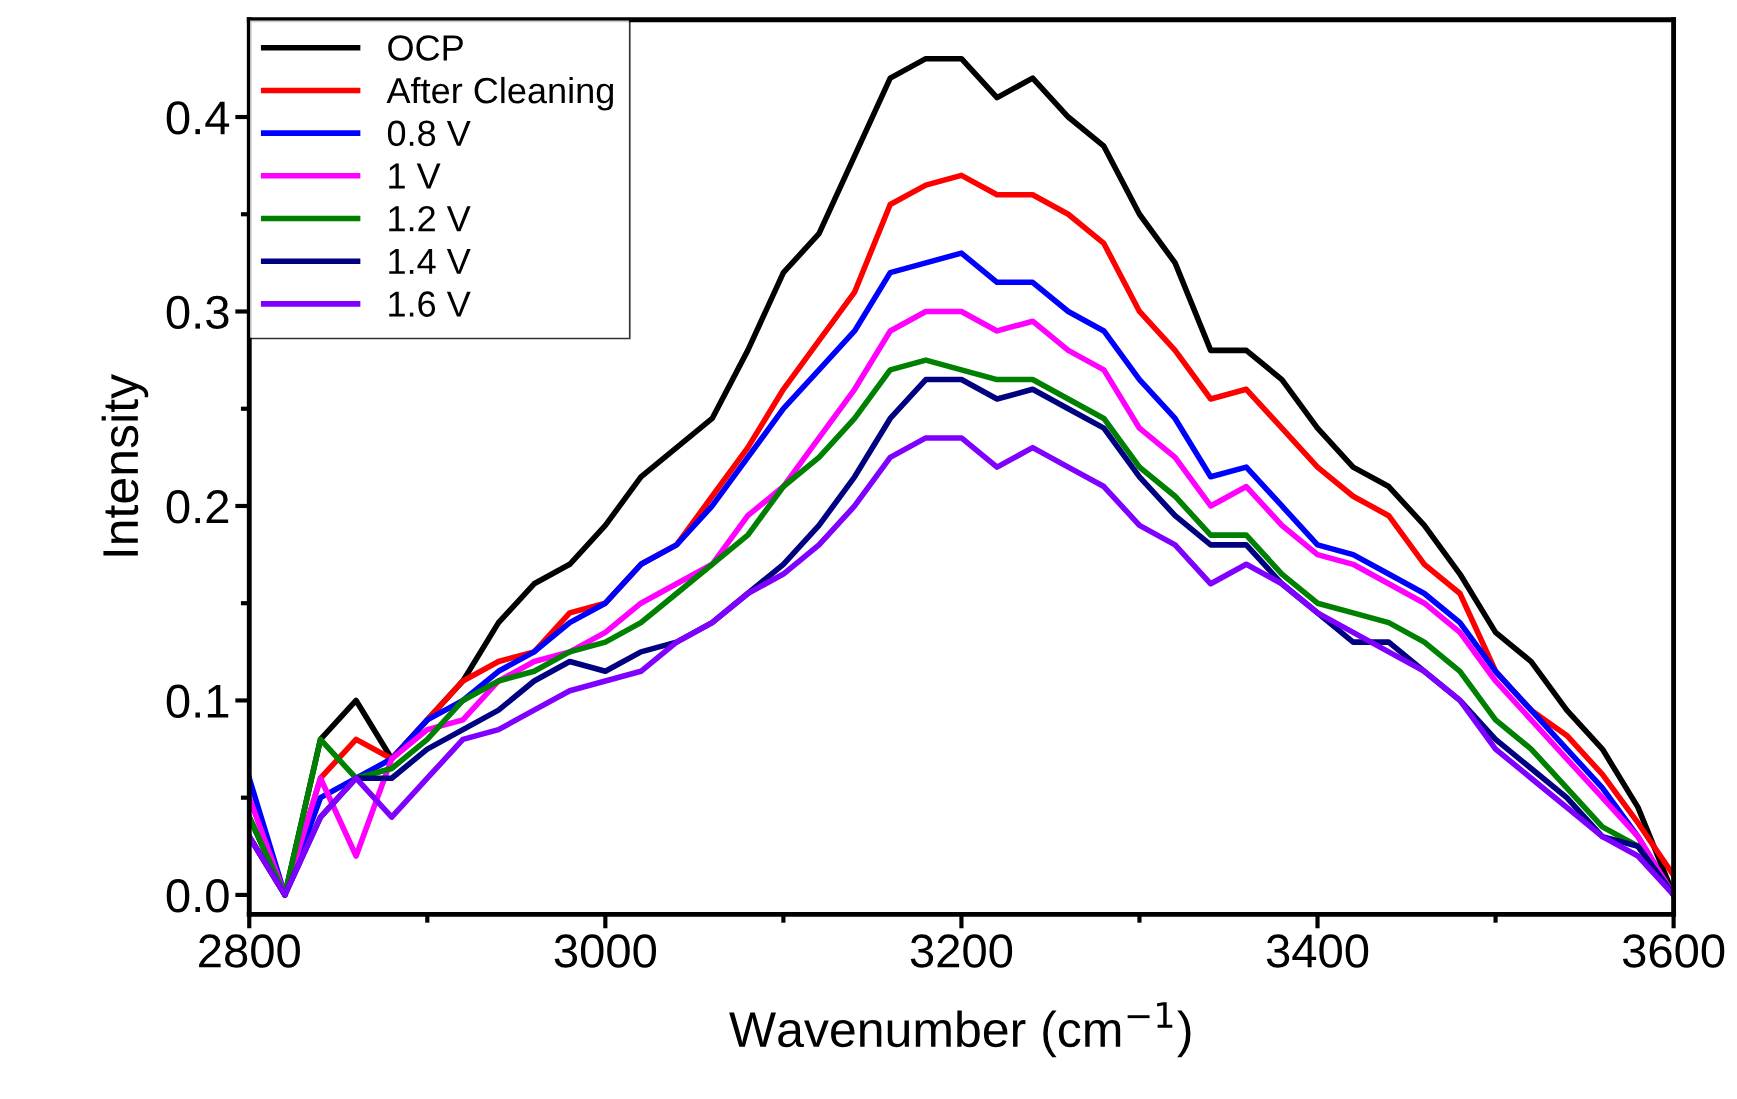 The image size is (1737, 1099). I want to click on x-tick-label: 3000, so click(605, 951).